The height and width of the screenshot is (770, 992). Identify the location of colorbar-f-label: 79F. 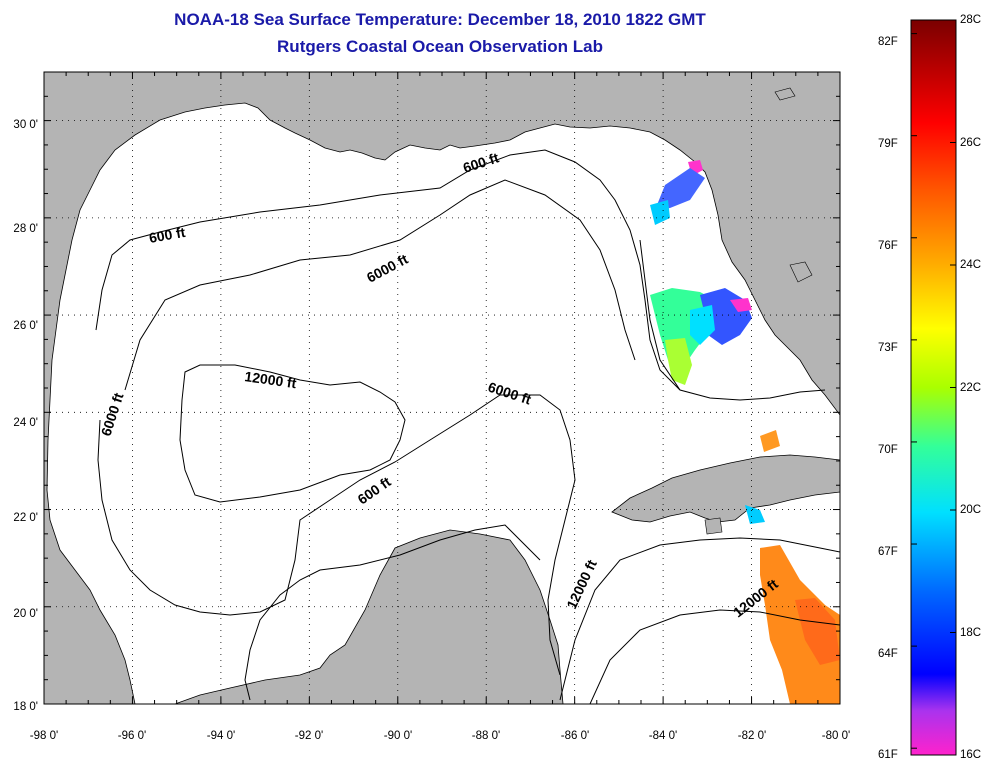
(888, 144).